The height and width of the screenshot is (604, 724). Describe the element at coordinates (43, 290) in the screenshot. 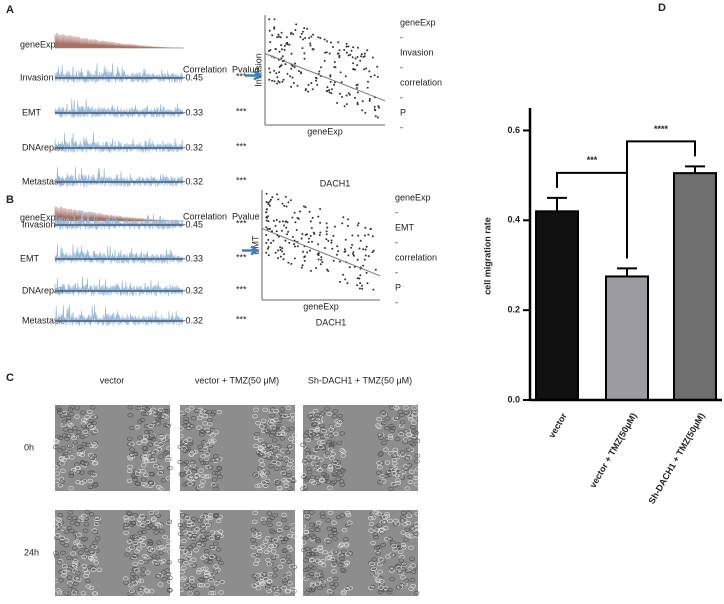

I see `pathway-label: DNArepair` at that location.